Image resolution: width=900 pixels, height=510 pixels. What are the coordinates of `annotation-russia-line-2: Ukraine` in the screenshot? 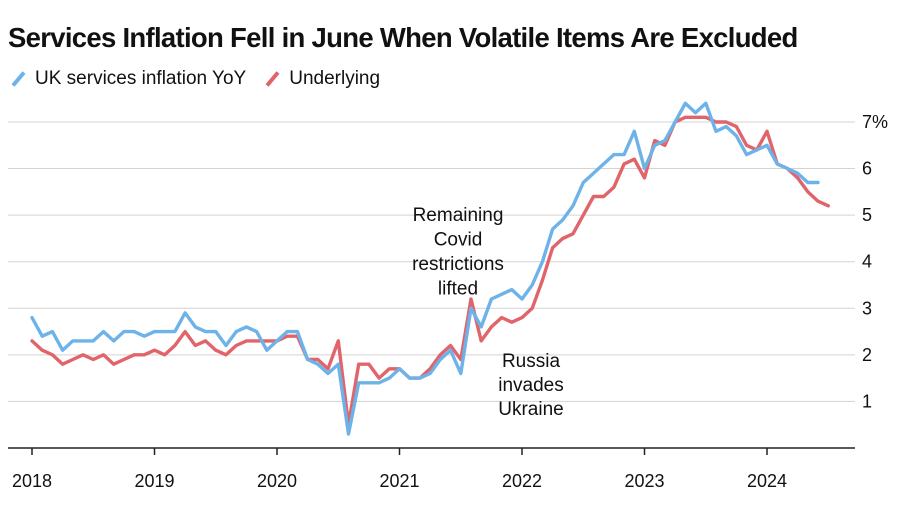 It's located at (530, 409).